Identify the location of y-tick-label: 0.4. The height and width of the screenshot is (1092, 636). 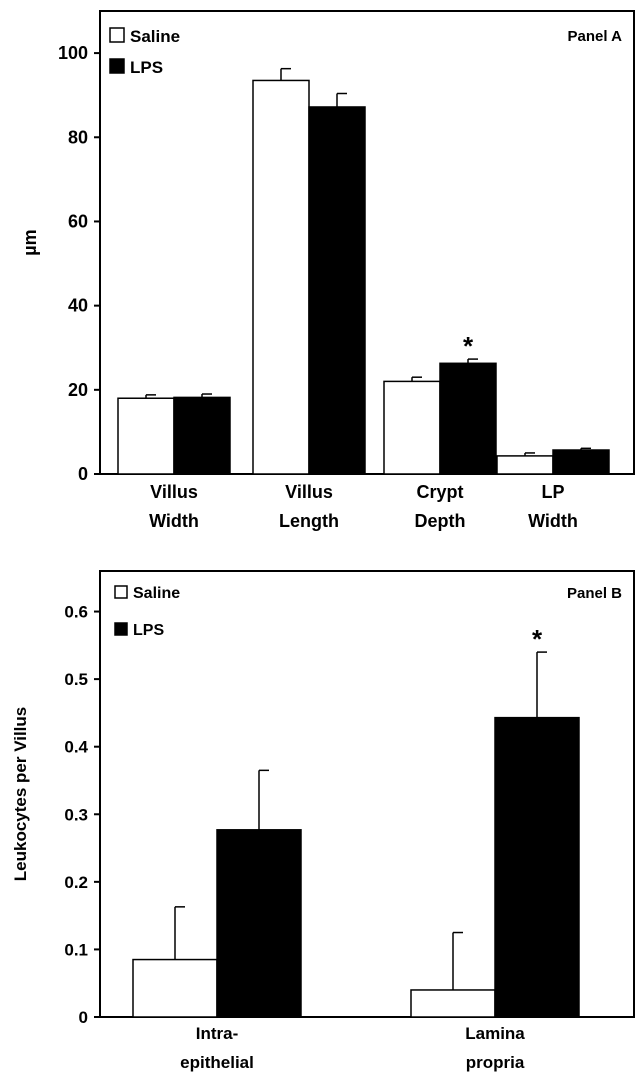
(76, 747).